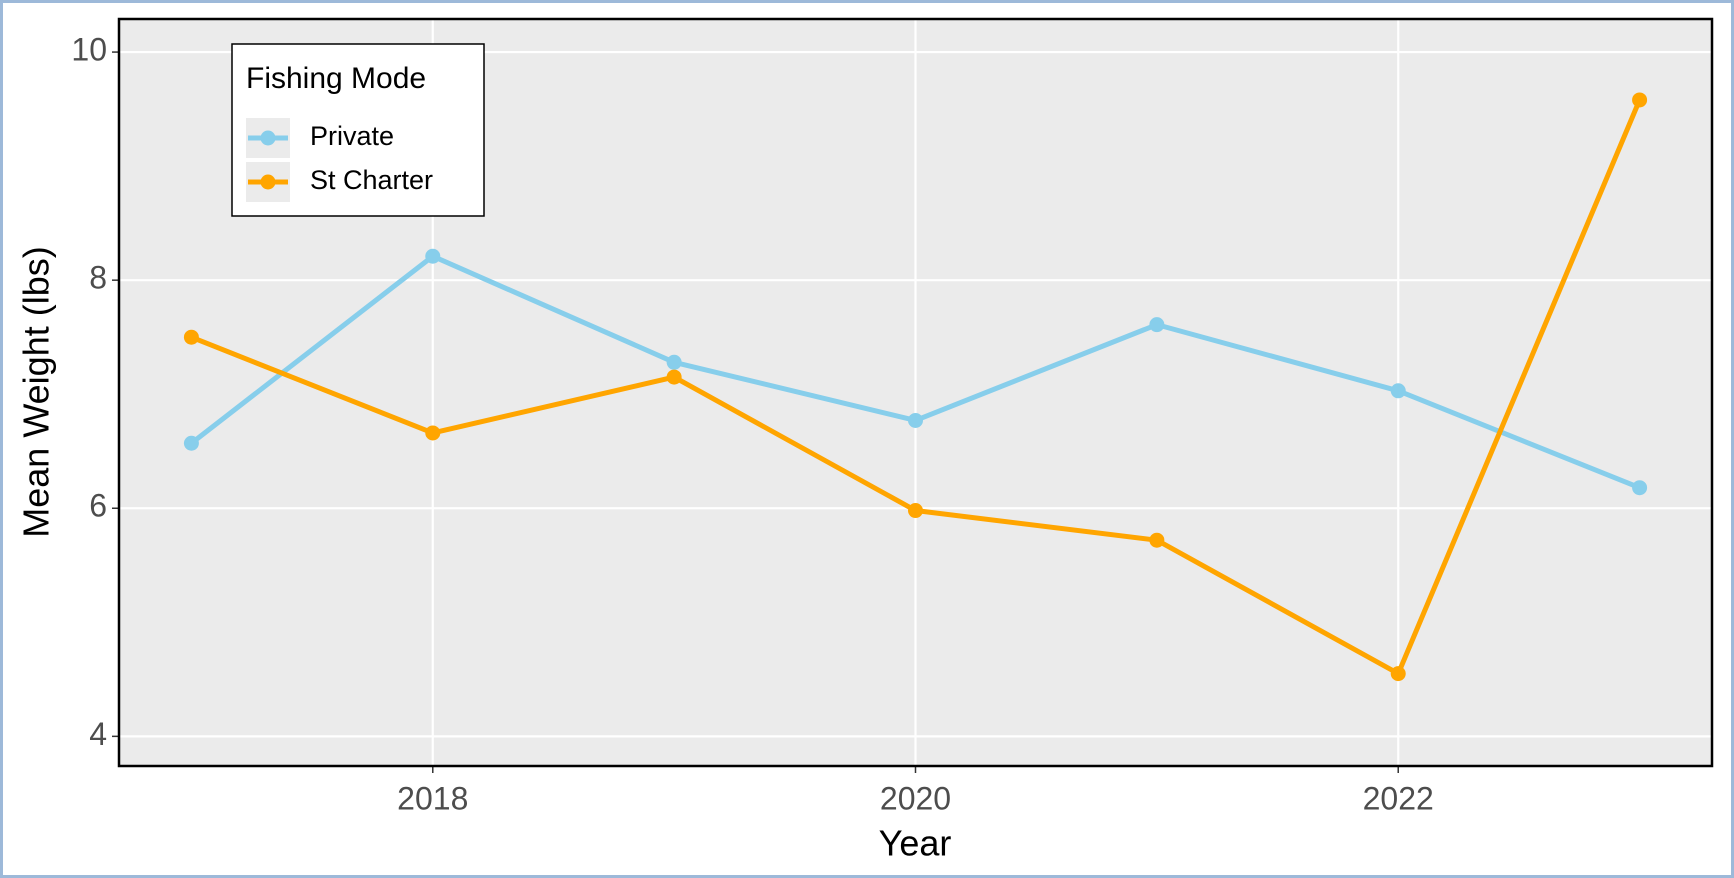 This screenshot has height=878, width=1734. What do you see at coordinates (915, 843) in the screenshot?
I see `x-axis-title: Year` at bounding box center [915, 843].